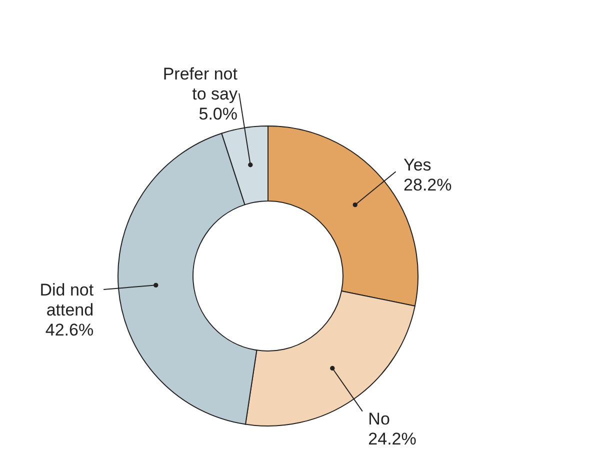 Image resolution: width=607 pixels, height=449 pixels. I want to click on slice-label: No, so click(379, 418).